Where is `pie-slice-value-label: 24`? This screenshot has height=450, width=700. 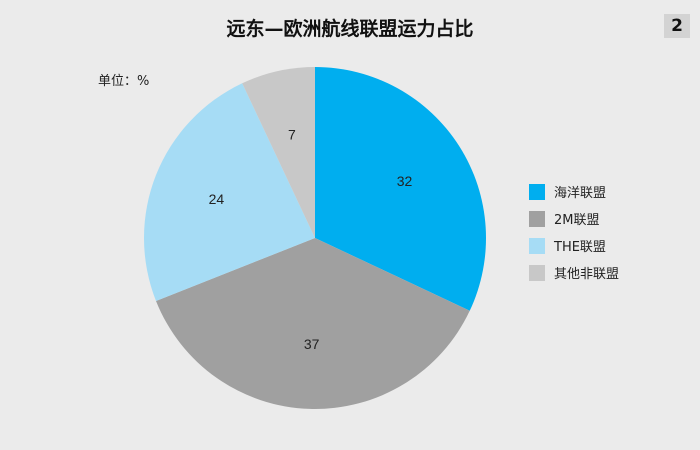
pie-slice-value-label: 24 is located at coordinates (217, 199).